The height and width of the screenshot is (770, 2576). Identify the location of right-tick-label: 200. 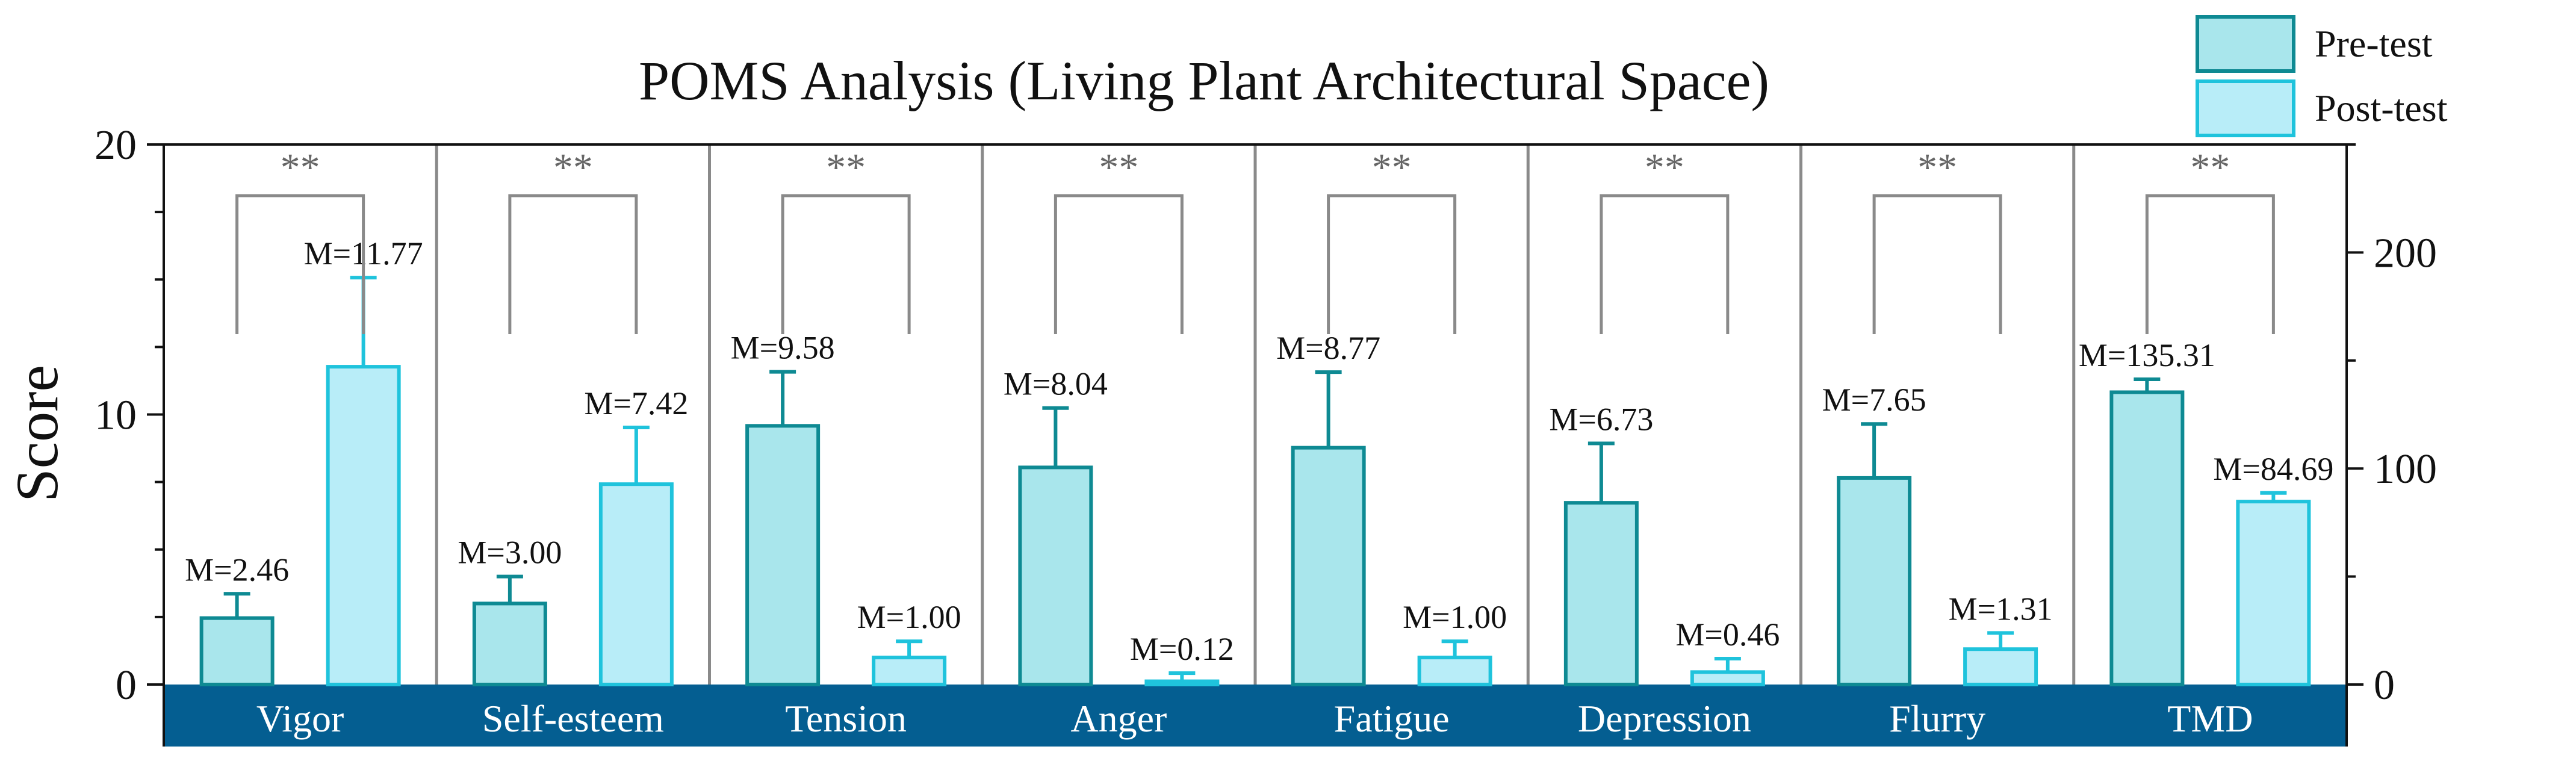
(2405, 253).